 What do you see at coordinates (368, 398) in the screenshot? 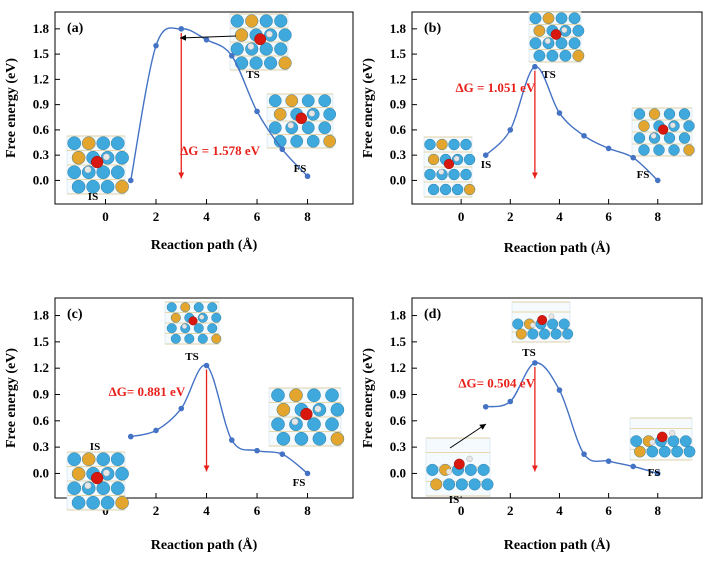
I see `y-axis-title: Free energy (eV)` at bounding box center [368, 398].